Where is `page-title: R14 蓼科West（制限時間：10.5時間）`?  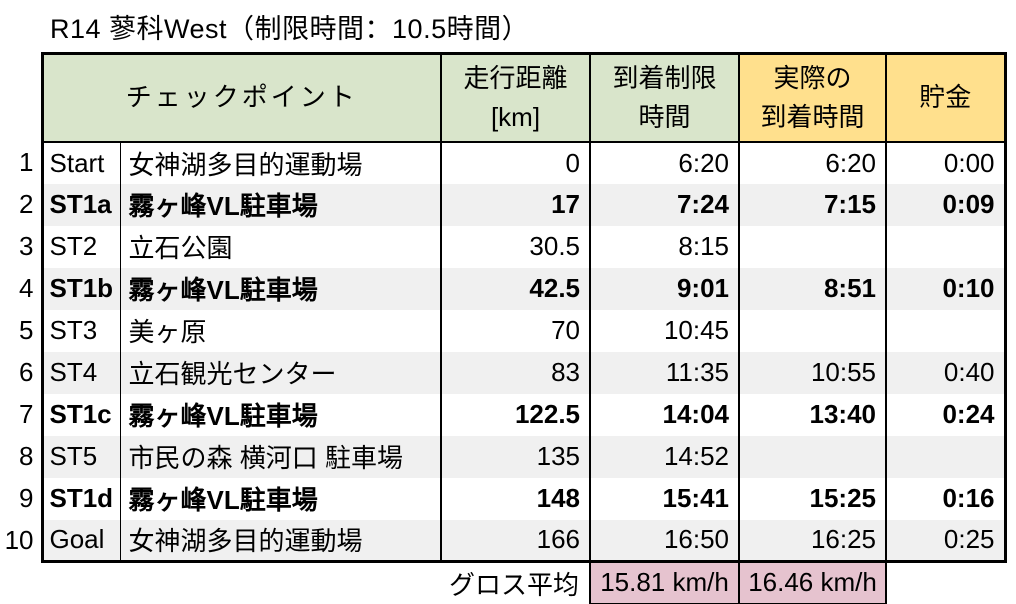 page-title: R14 蓼科West（制限時間：10.5時間） is located at coordinates (290, 29).